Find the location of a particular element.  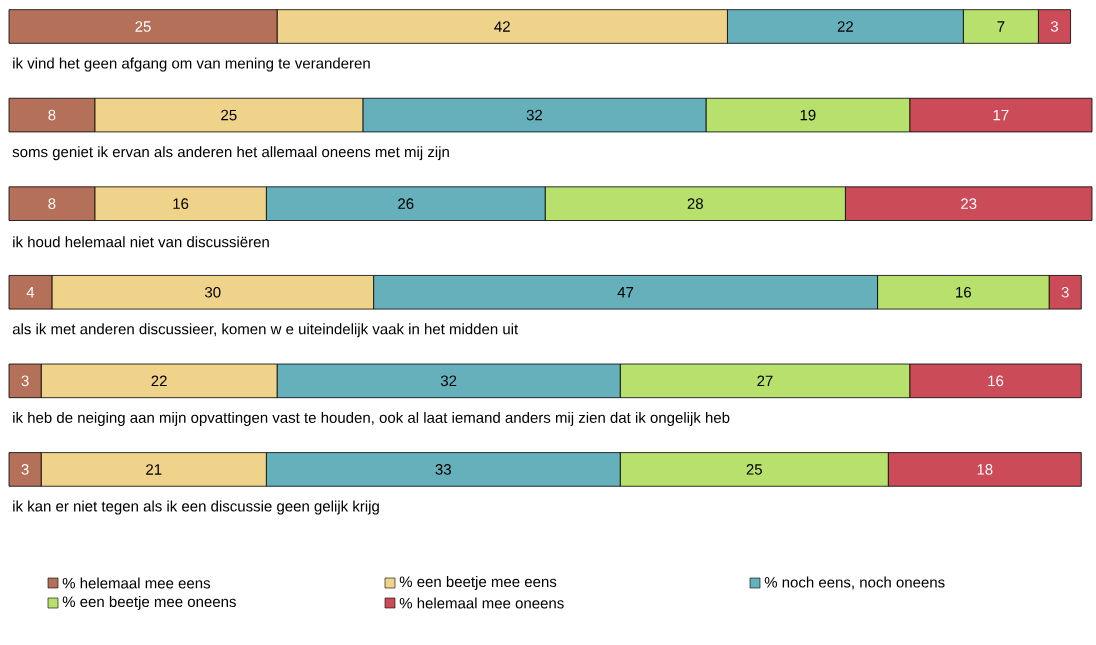

data-label: 33 is located at coordinates (443, 469).